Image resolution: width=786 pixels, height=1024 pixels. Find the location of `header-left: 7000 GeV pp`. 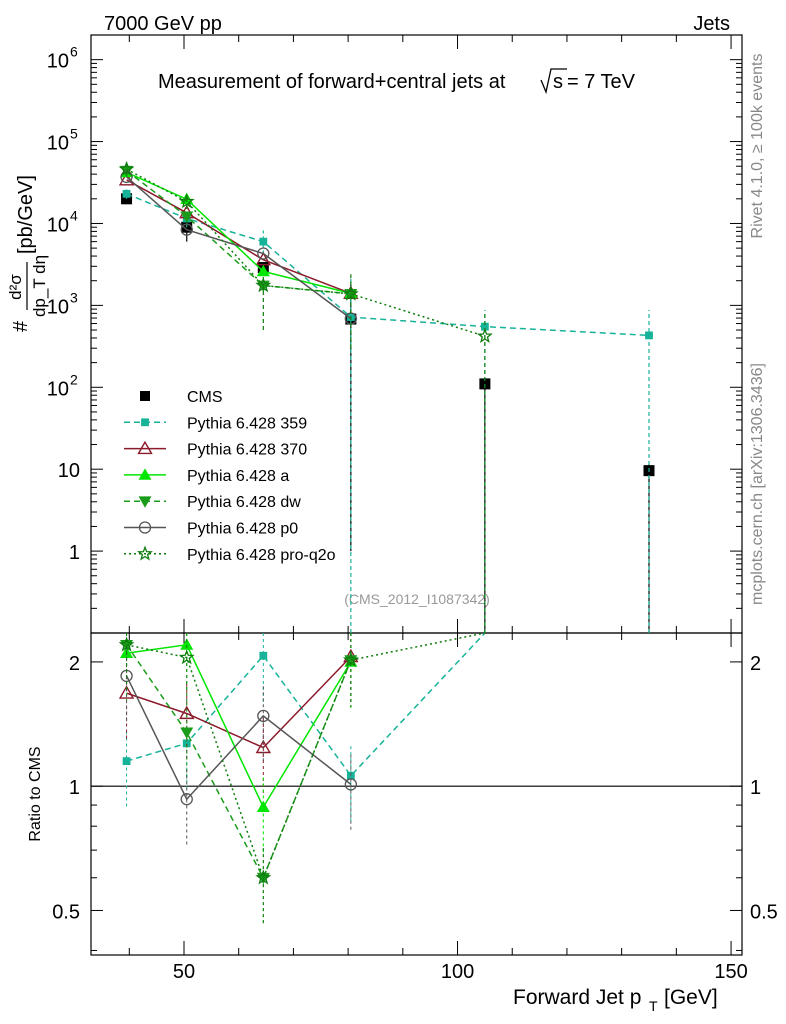

header-left: 7000 GeV pp is located at coordinates (163, 24).